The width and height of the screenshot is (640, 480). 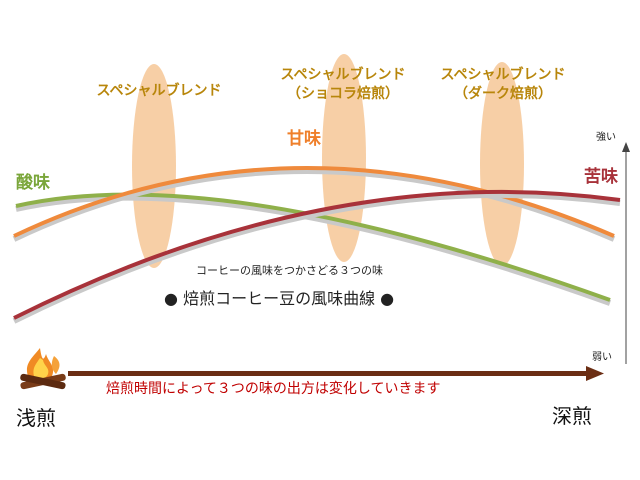 What do you see at coordinates (343, 85) in the screenshot?
I see `blend-label-2: スペシャルブレンド （ショコラ焙煎）` at bounding box center [343, 85].